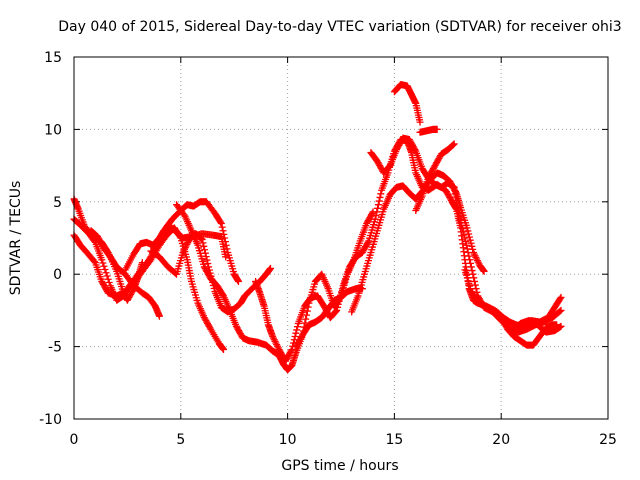 The width and height of the screenshot is (640, 480). I want to click on y-tick-label: -10, so click(50, 420).